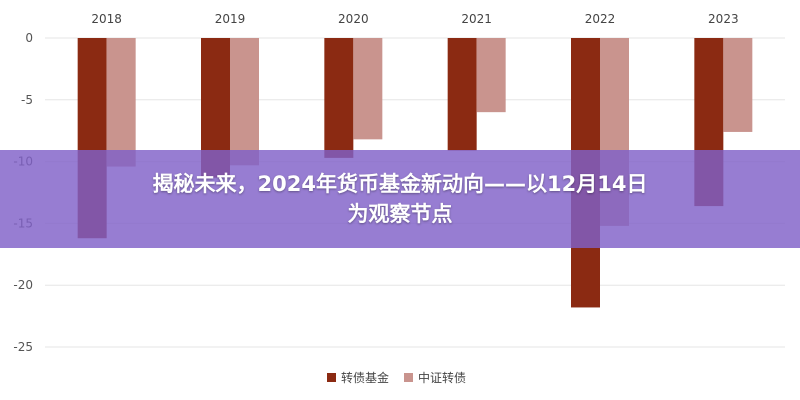 This screenshot has width=800, height=400. What do you see at coordinates (106, 19) in the screenshot?
I see `category-label: 2018` at bounding box center [106, 19].